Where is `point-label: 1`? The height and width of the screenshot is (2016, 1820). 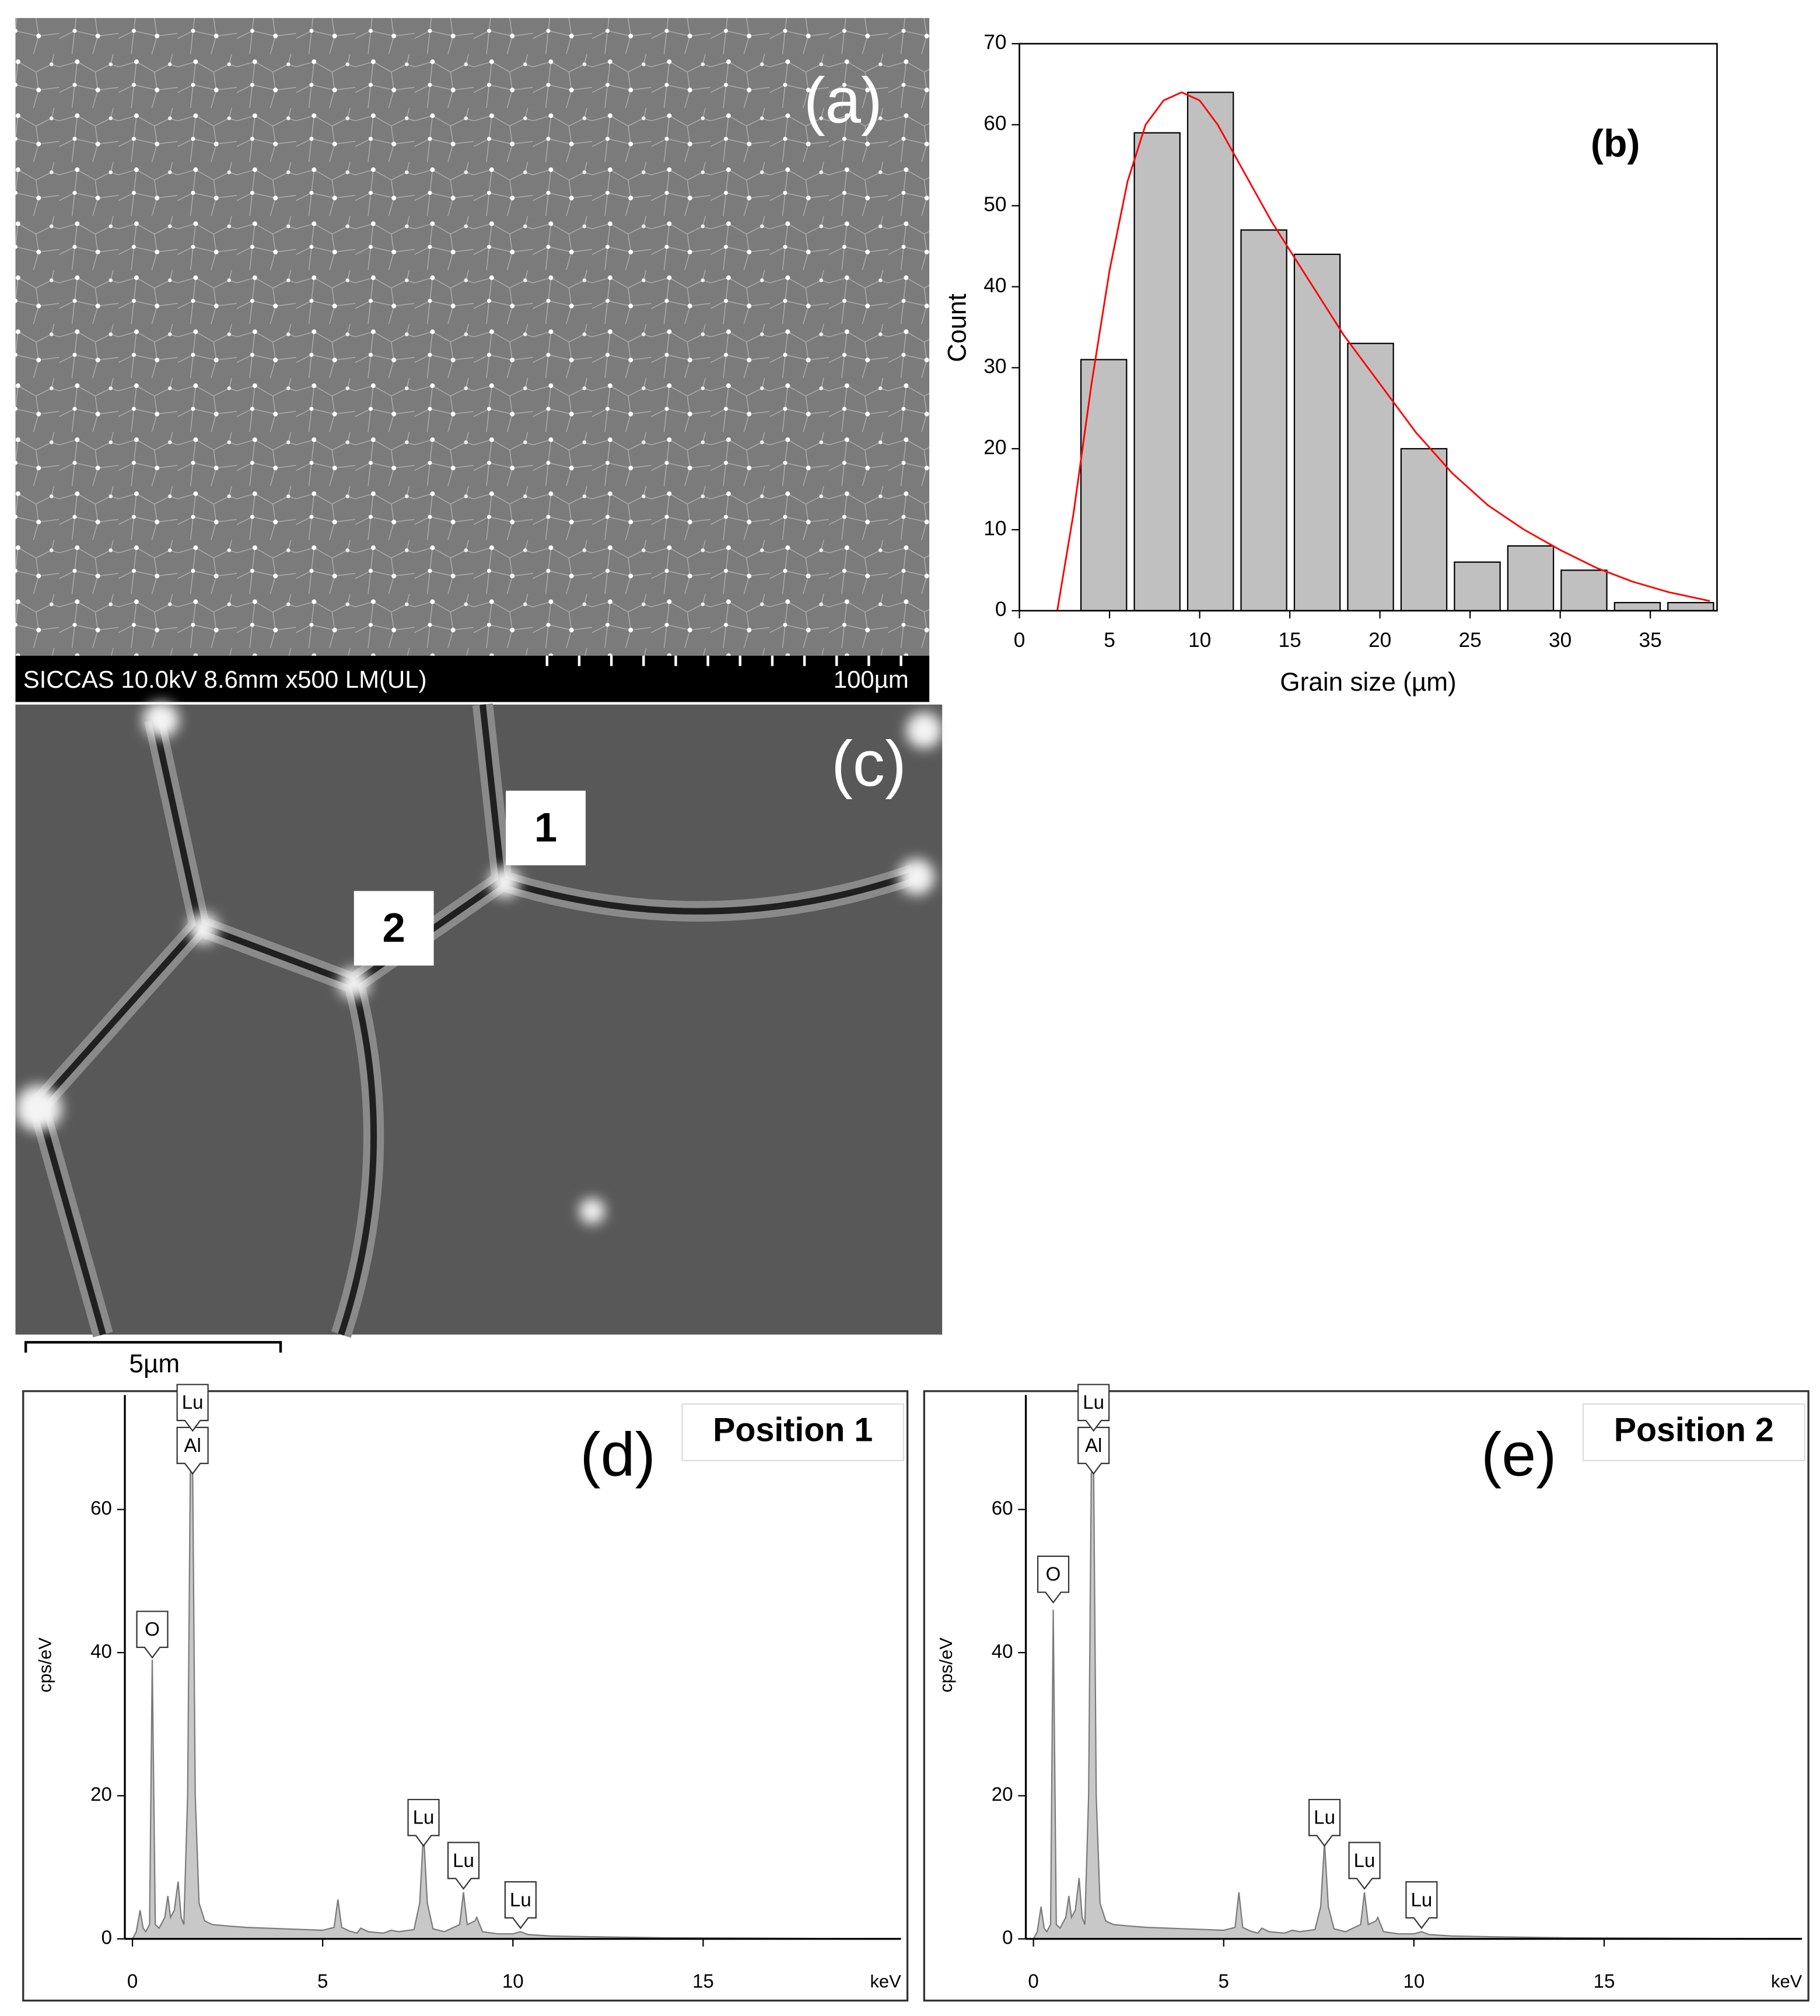 point-label: 1 is located at coordinates (545, 827).